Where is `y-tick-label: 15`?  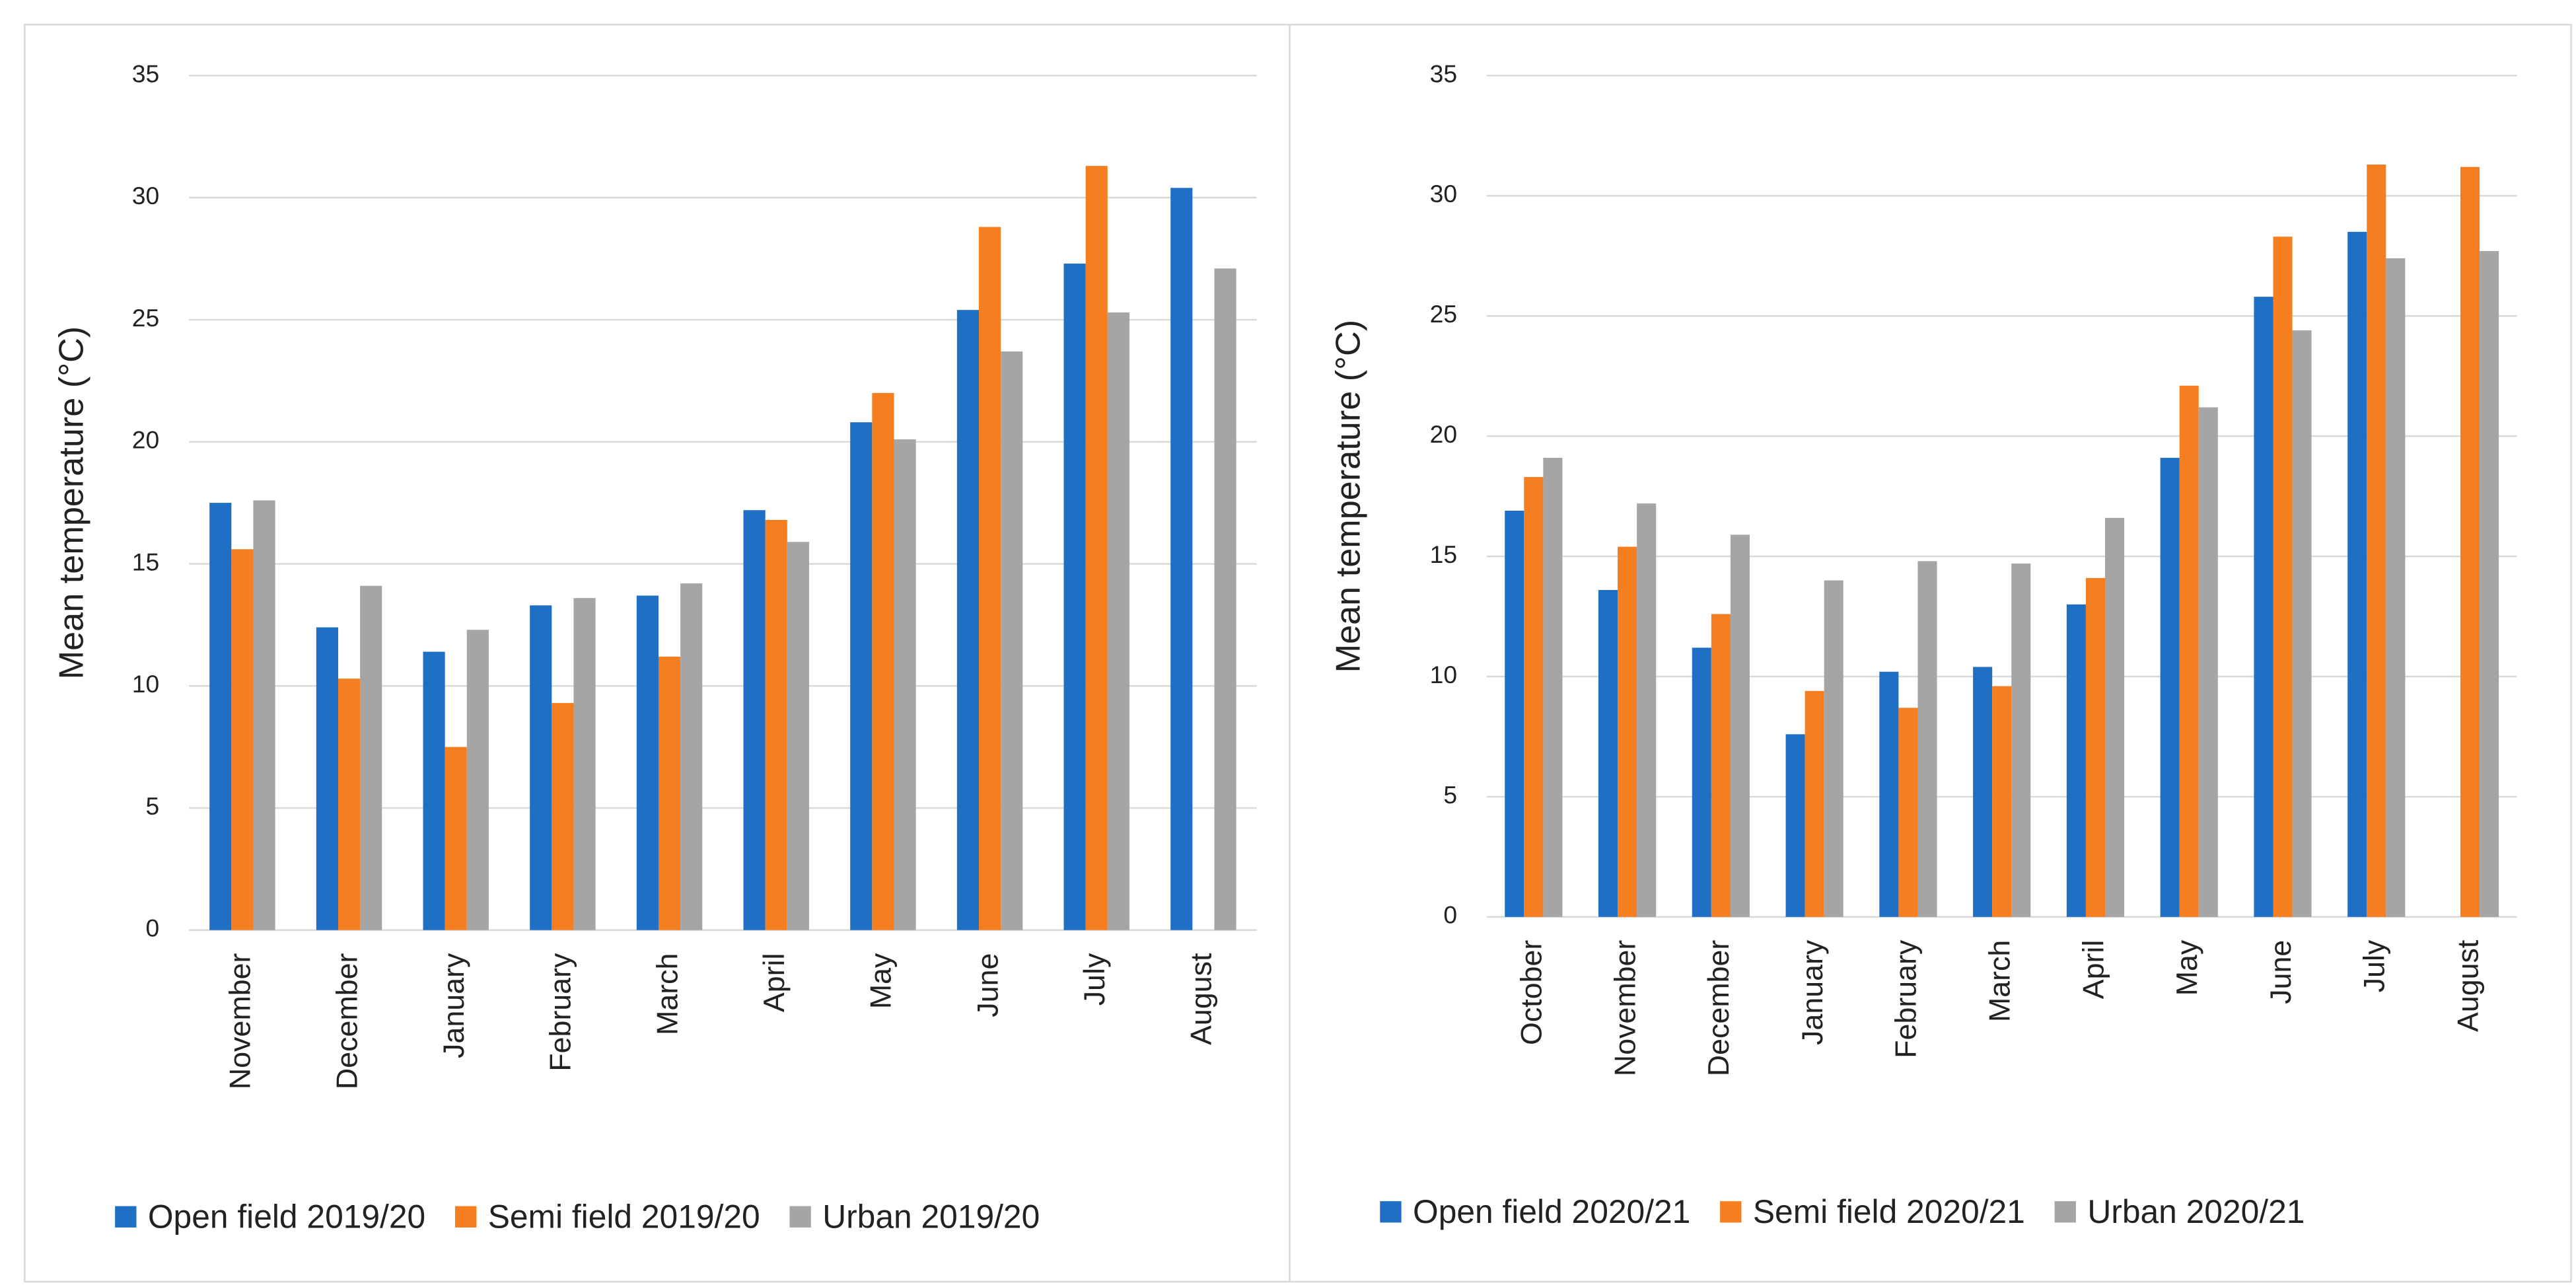 y-tick-label: 15 is located at coordinates (146, 561).